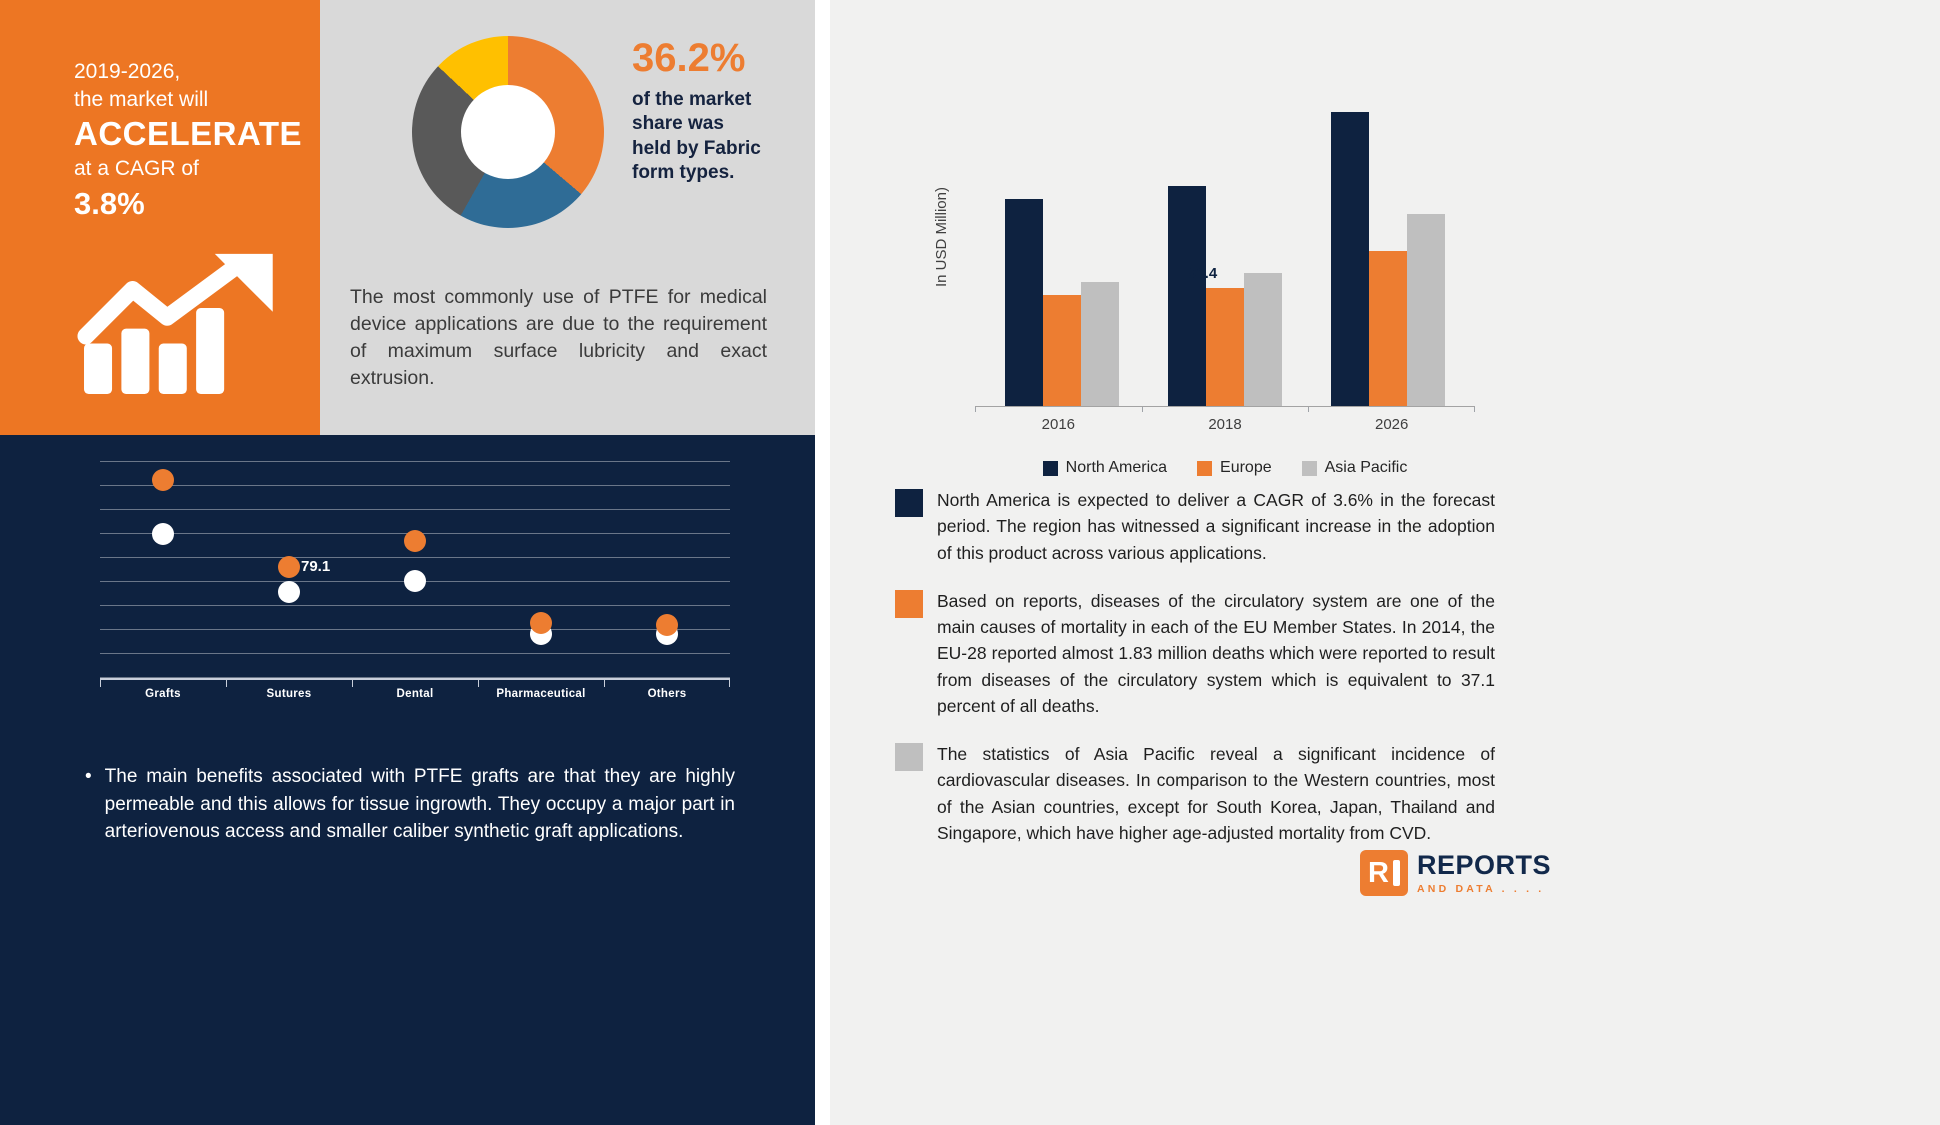  Describe the element at coordinates (136, 168) in the screenshot. I see `cagr-panel-line3: at a CAGR of` at that location.